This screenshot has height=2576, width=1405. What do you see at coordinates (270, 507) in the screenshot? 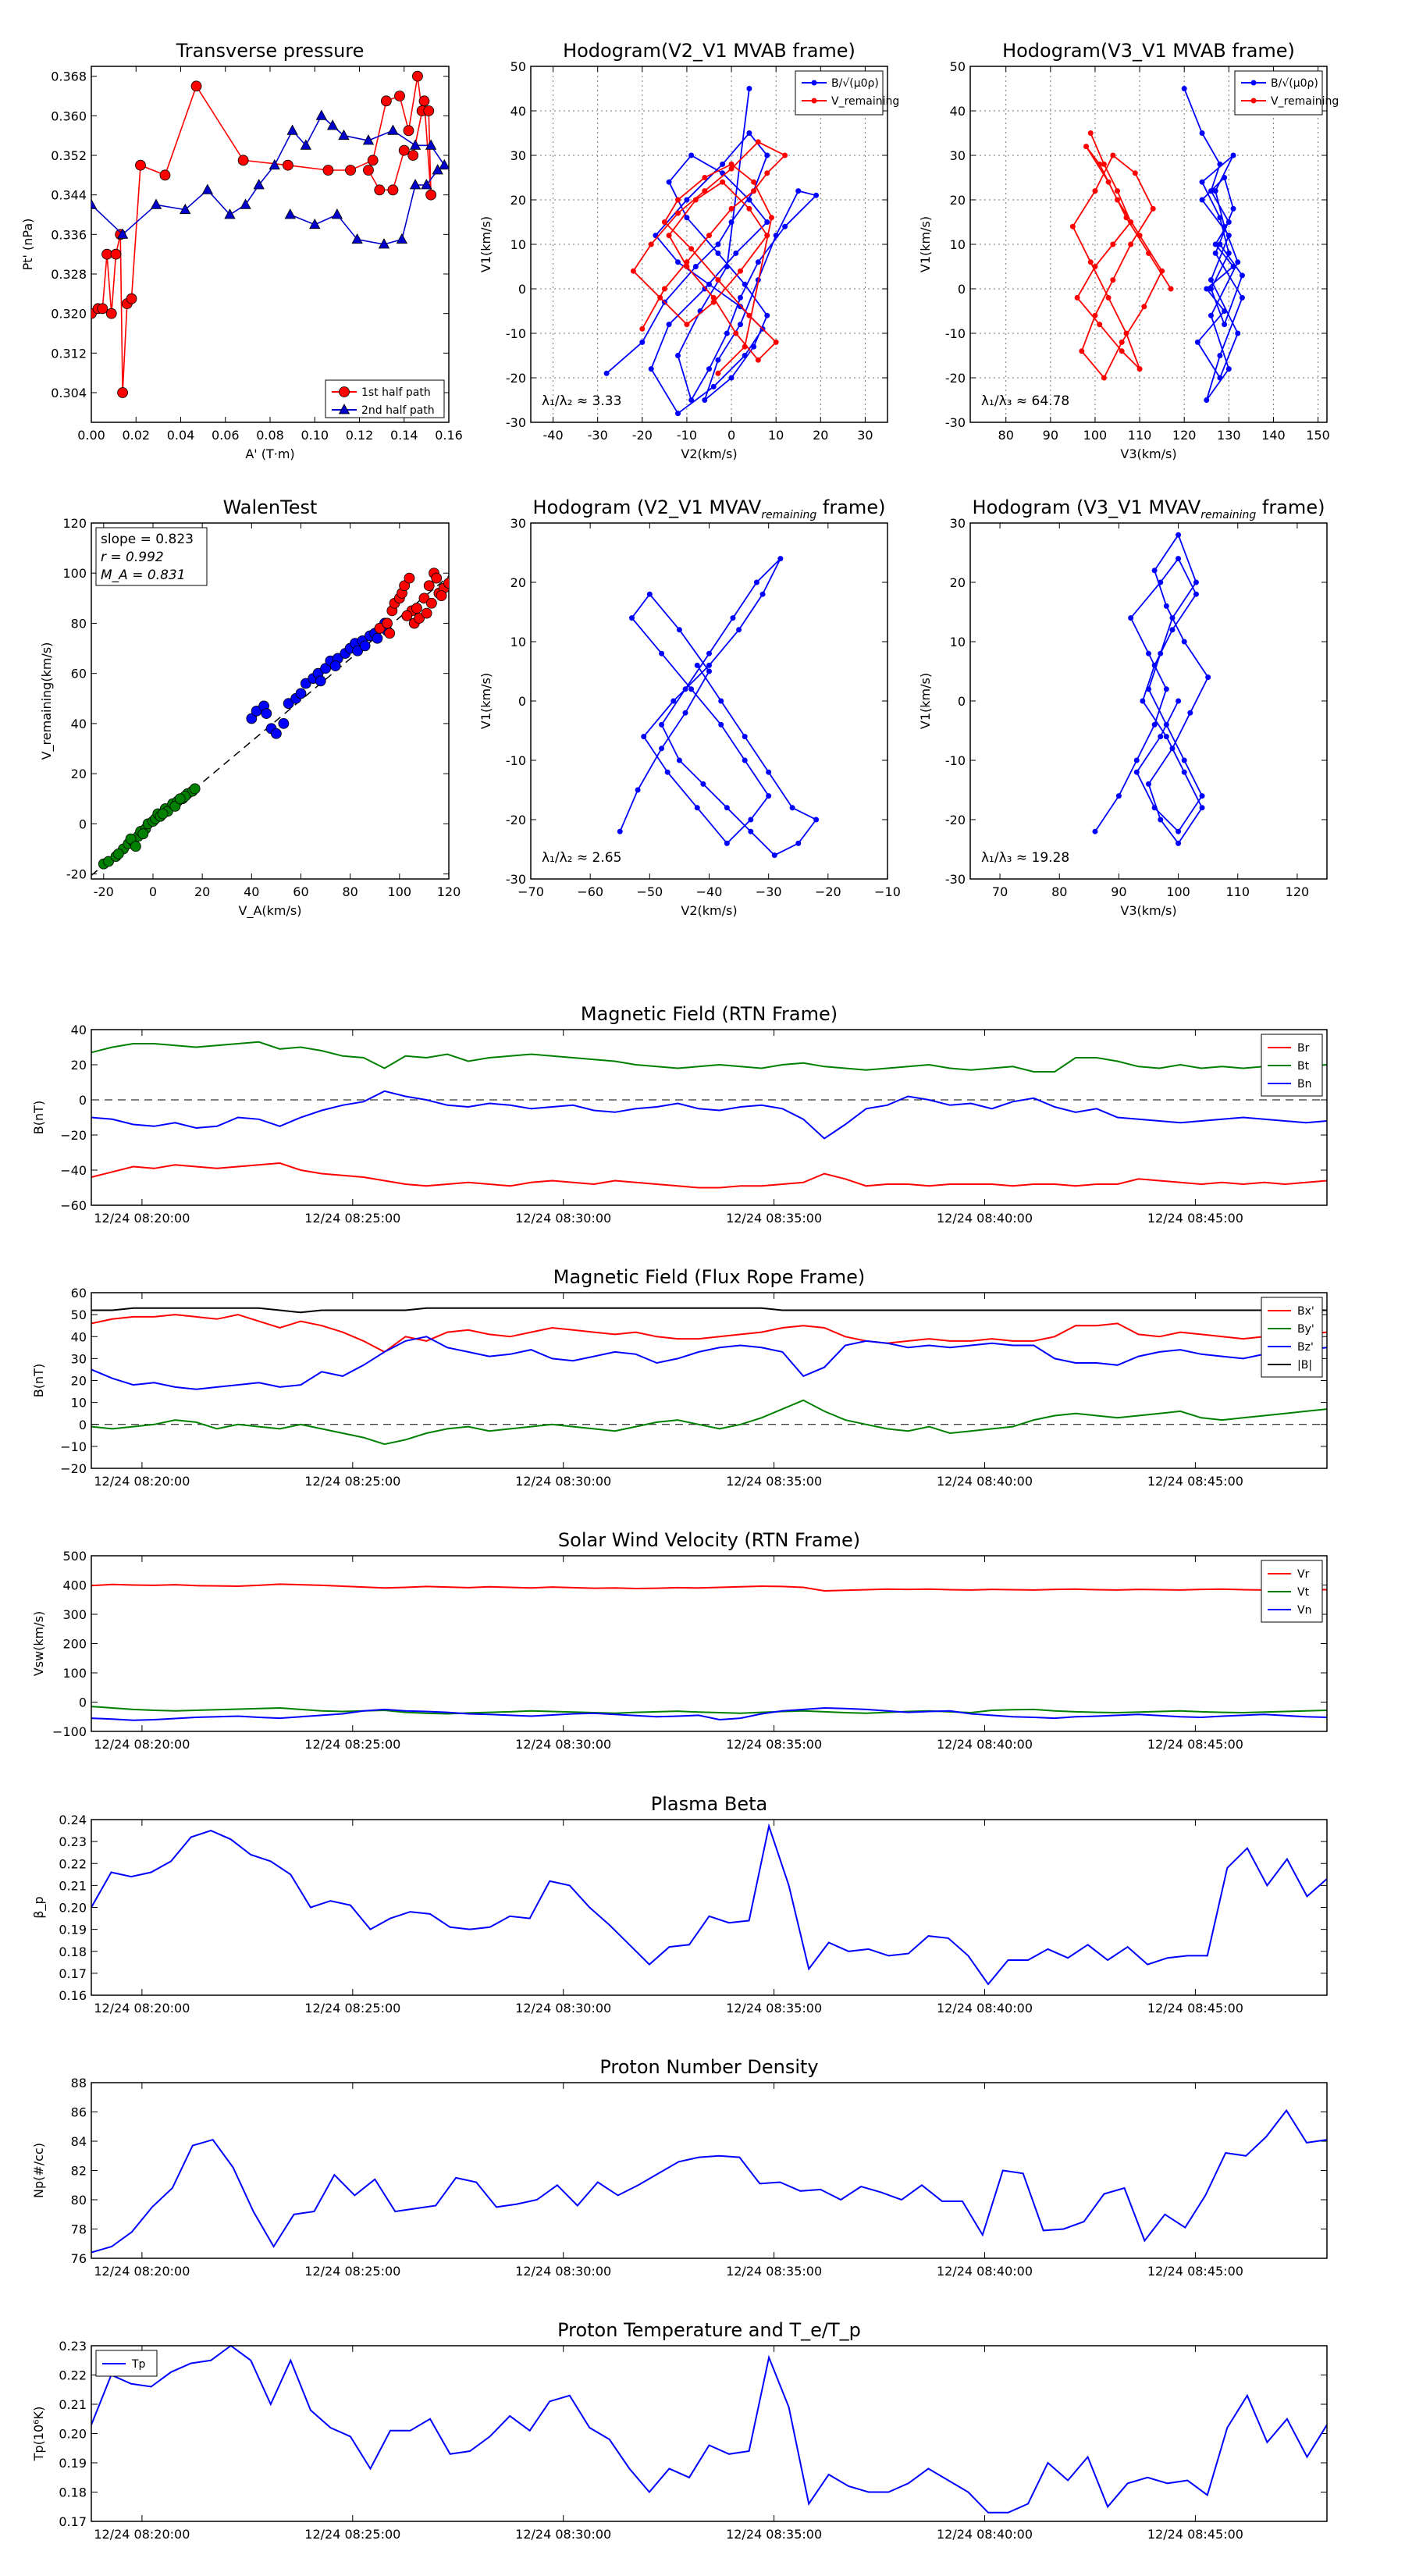
I see `chart-title: WalenTest` at bounding box center [270, 507].